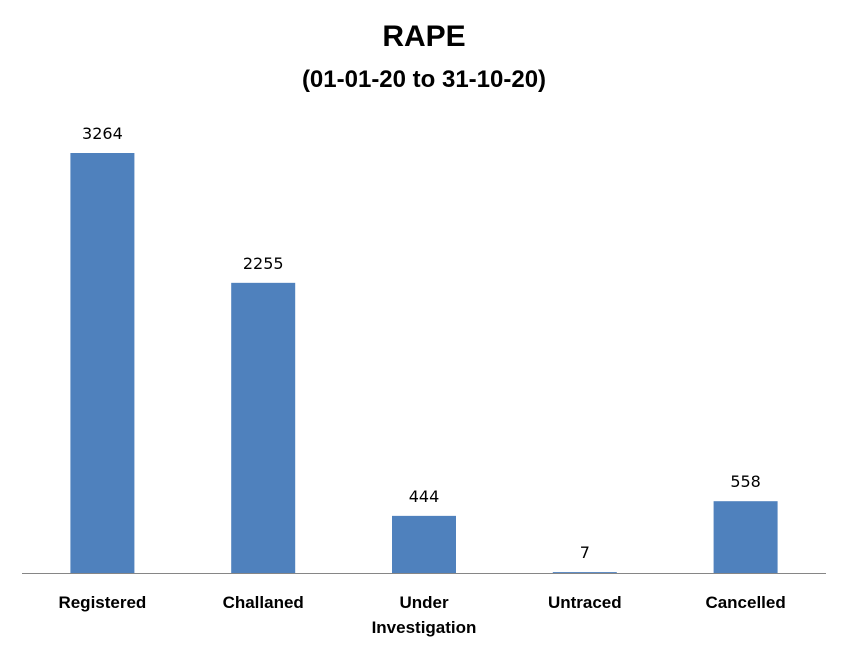  I want to click on category-label: Untraced, so click(585, 602).